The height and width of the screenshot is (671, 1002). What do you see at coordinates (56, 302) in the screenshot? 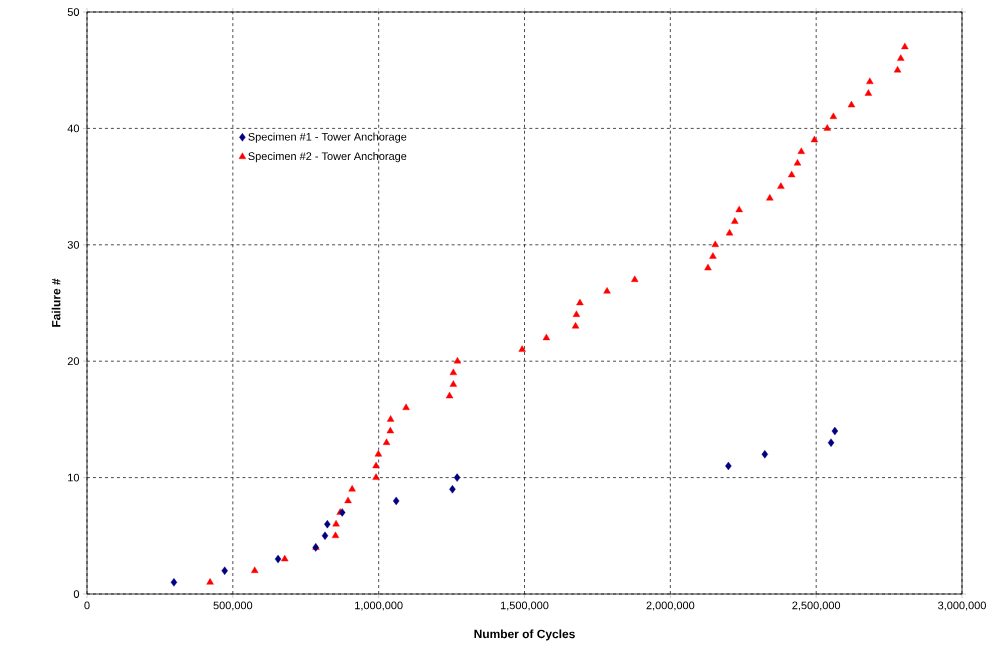
I see `y-axis-title: Failure #` at bounding box center [56, 302].